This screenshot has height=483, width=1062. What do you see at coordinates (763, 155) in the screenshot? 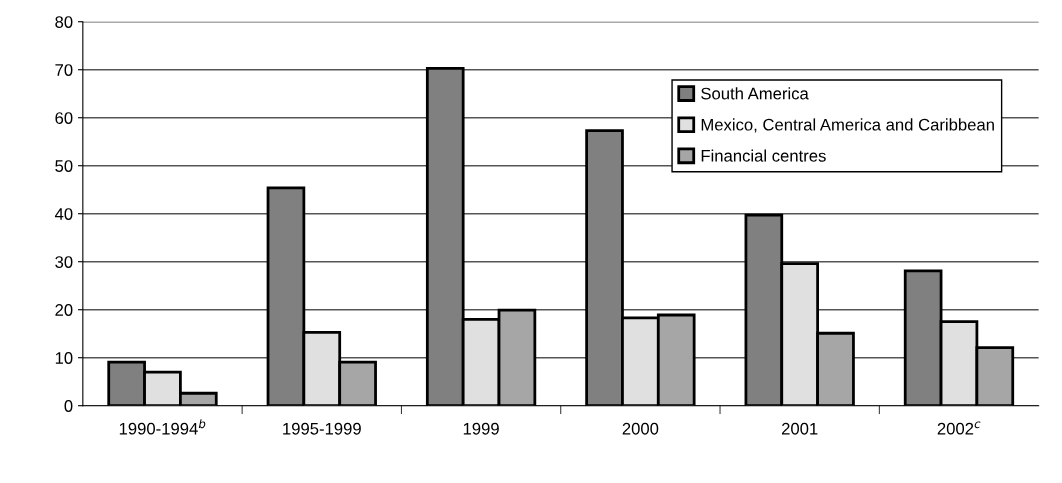
I see `legend-label: Financial centres` at bounding box center [763, 155].